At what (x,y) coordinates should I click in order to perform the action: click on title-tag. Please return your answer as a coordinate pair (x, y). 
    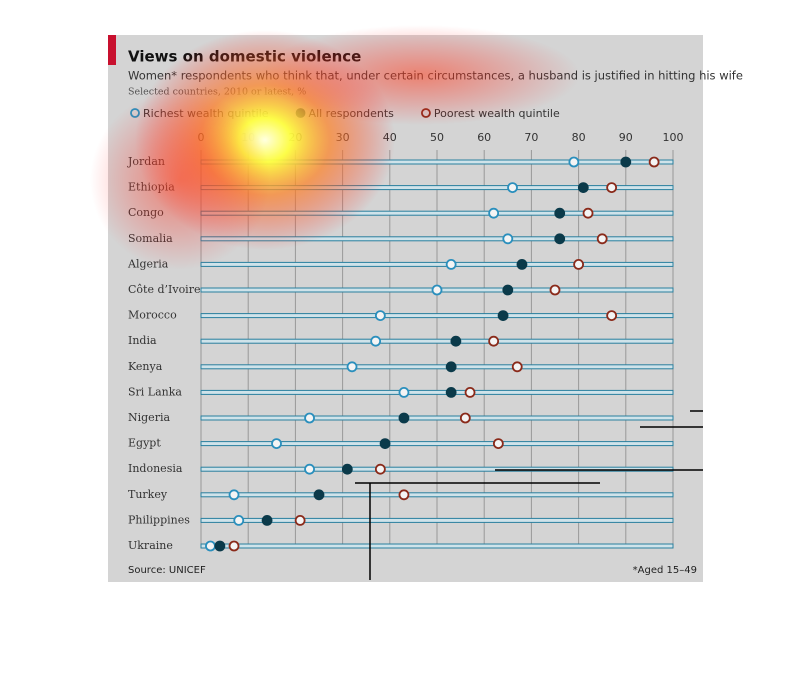
    Looking at the image, I should click on (112, 50).